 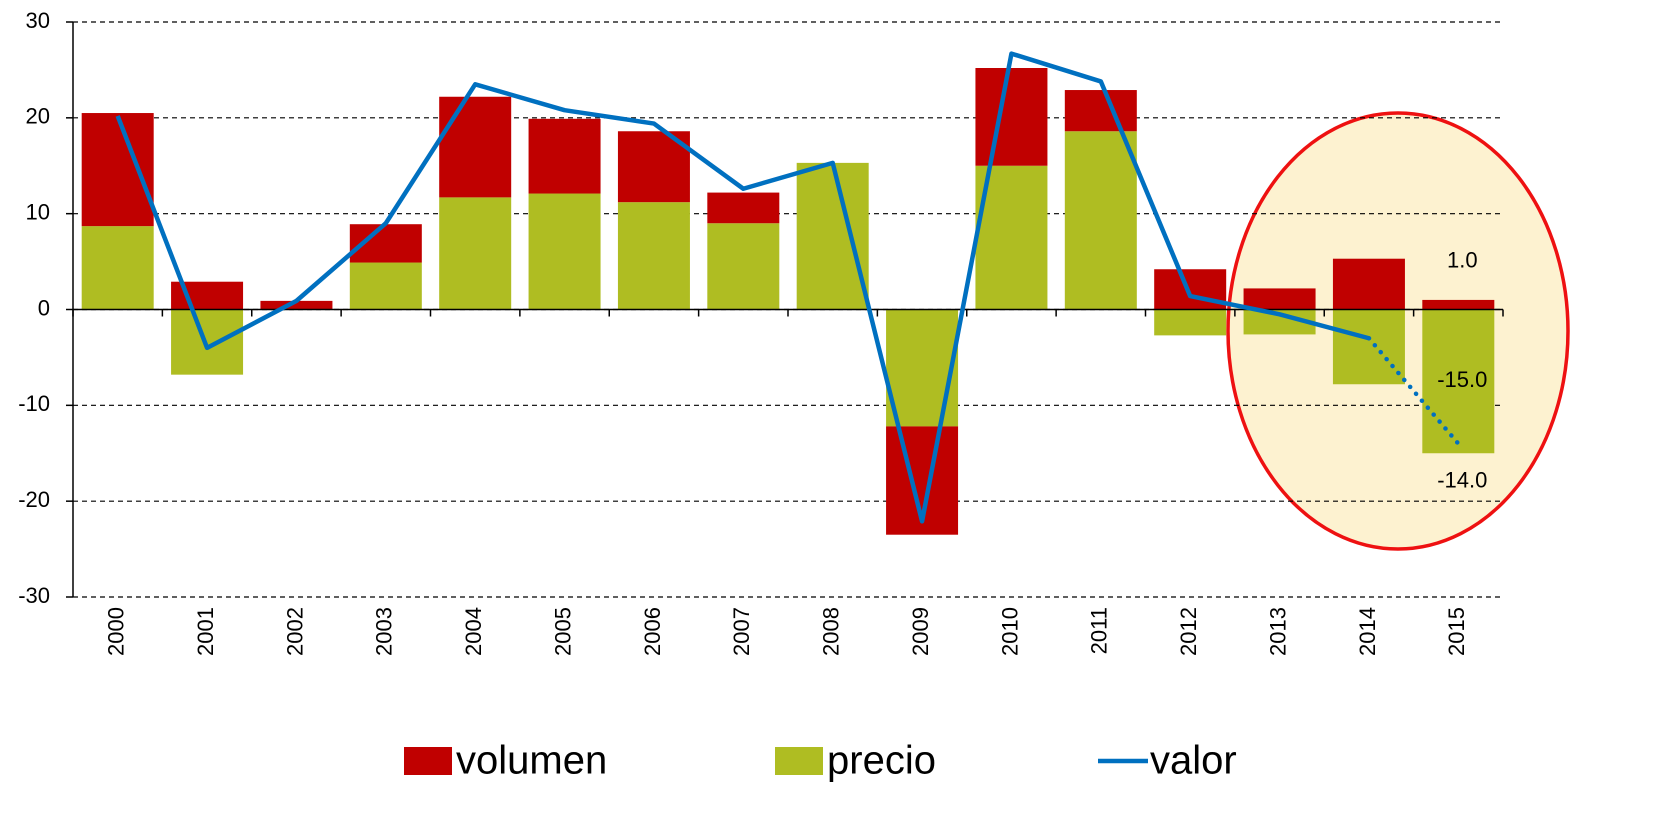 What do you see at coordinates (34, 403) in the screenshot?
I see `y-tick-label: -10` at bounding box center [34, 403].